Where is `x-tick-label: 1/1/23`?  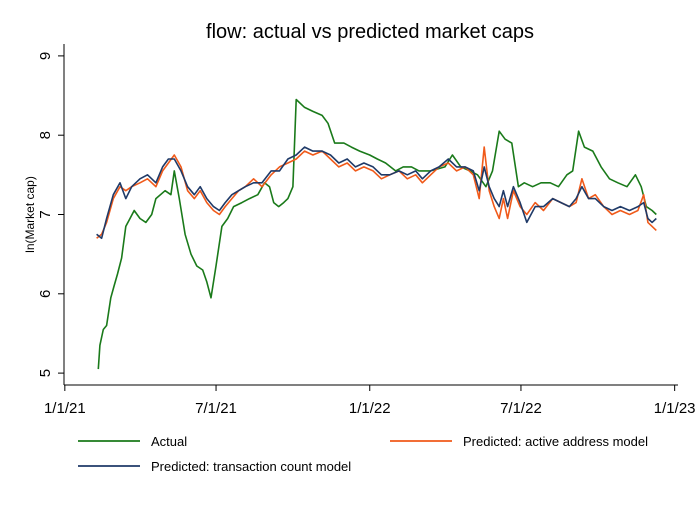
x-tick-label: 1/1/23 is located at coordinates (675, 408).